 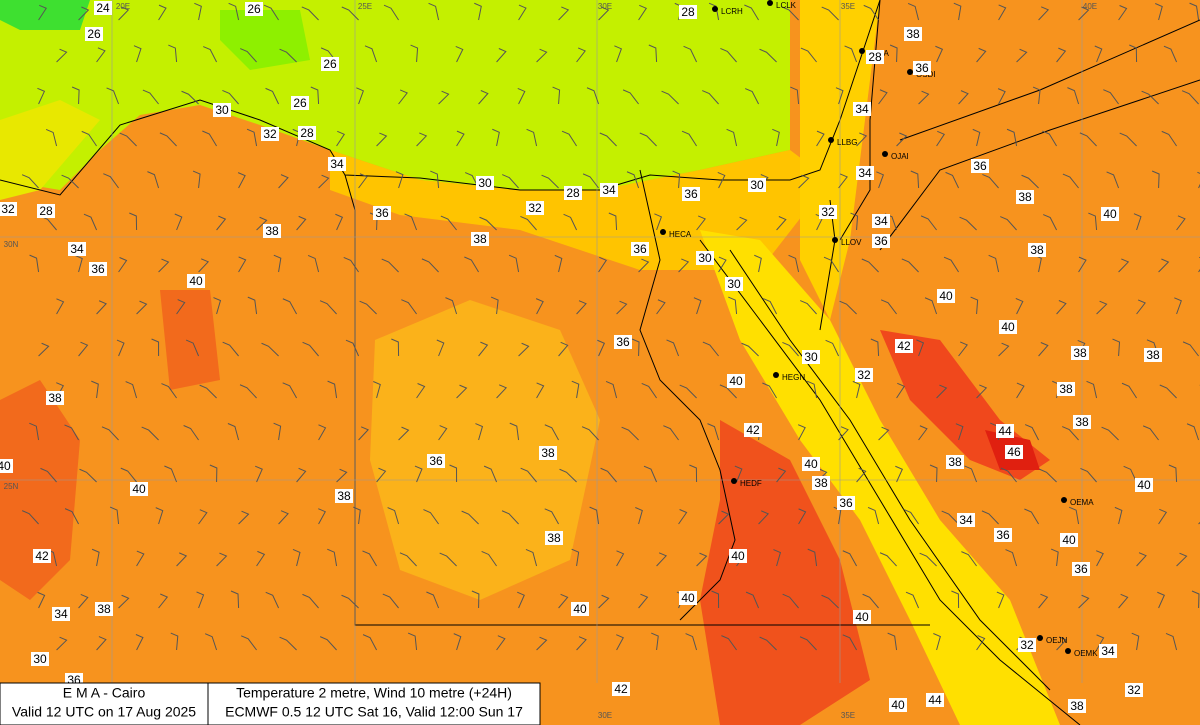 I want to click on footer-right-box, so click(x=374, y=703).